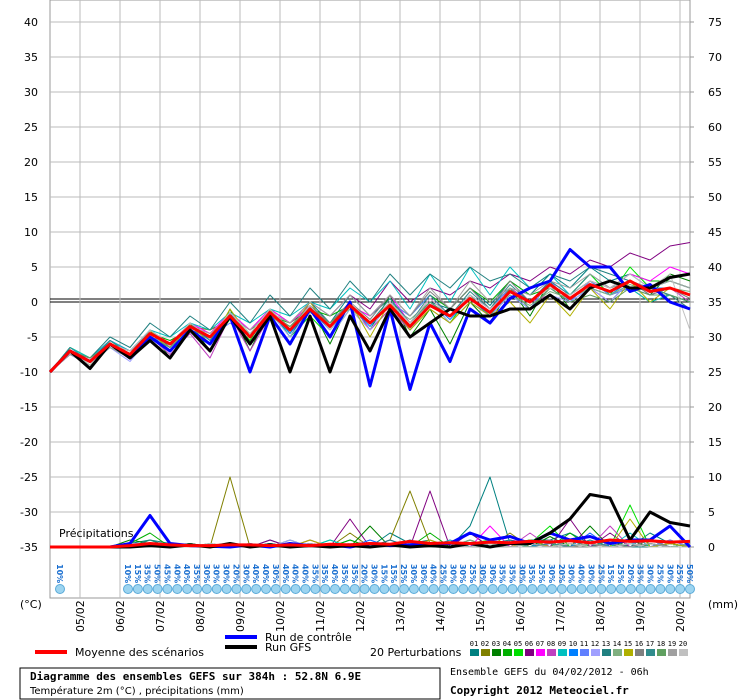 This screenshot has height=700, width=740. What do you see at coordinates (595, 644) in the screenshot?
I see `legend-label: 12` at bounding box center [595, 644].